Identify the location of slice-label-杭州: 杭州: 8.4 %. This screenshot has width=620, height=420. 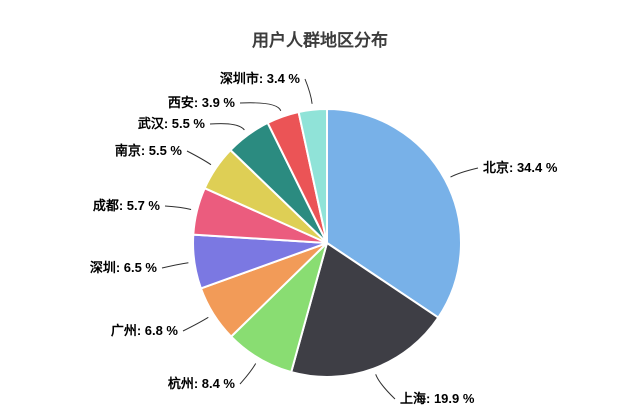
(202, 383).